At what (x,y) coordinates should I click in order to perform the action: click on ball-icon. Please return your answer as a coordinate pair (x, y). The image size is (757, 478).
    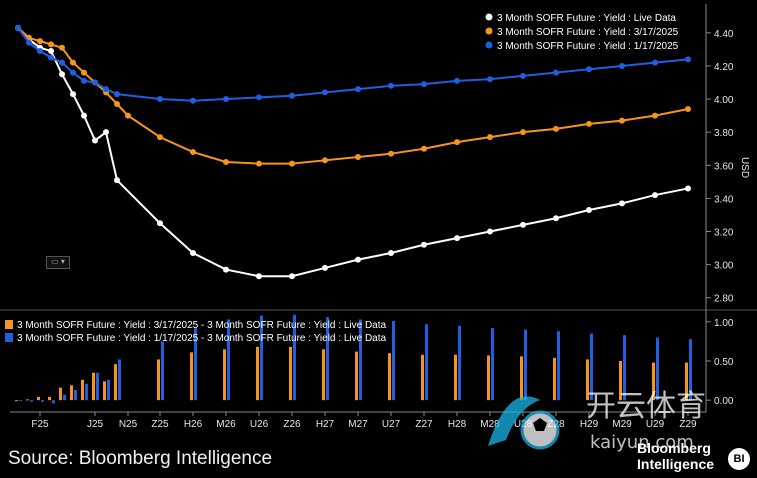
    Looking at the image, I should click on (524, 423).